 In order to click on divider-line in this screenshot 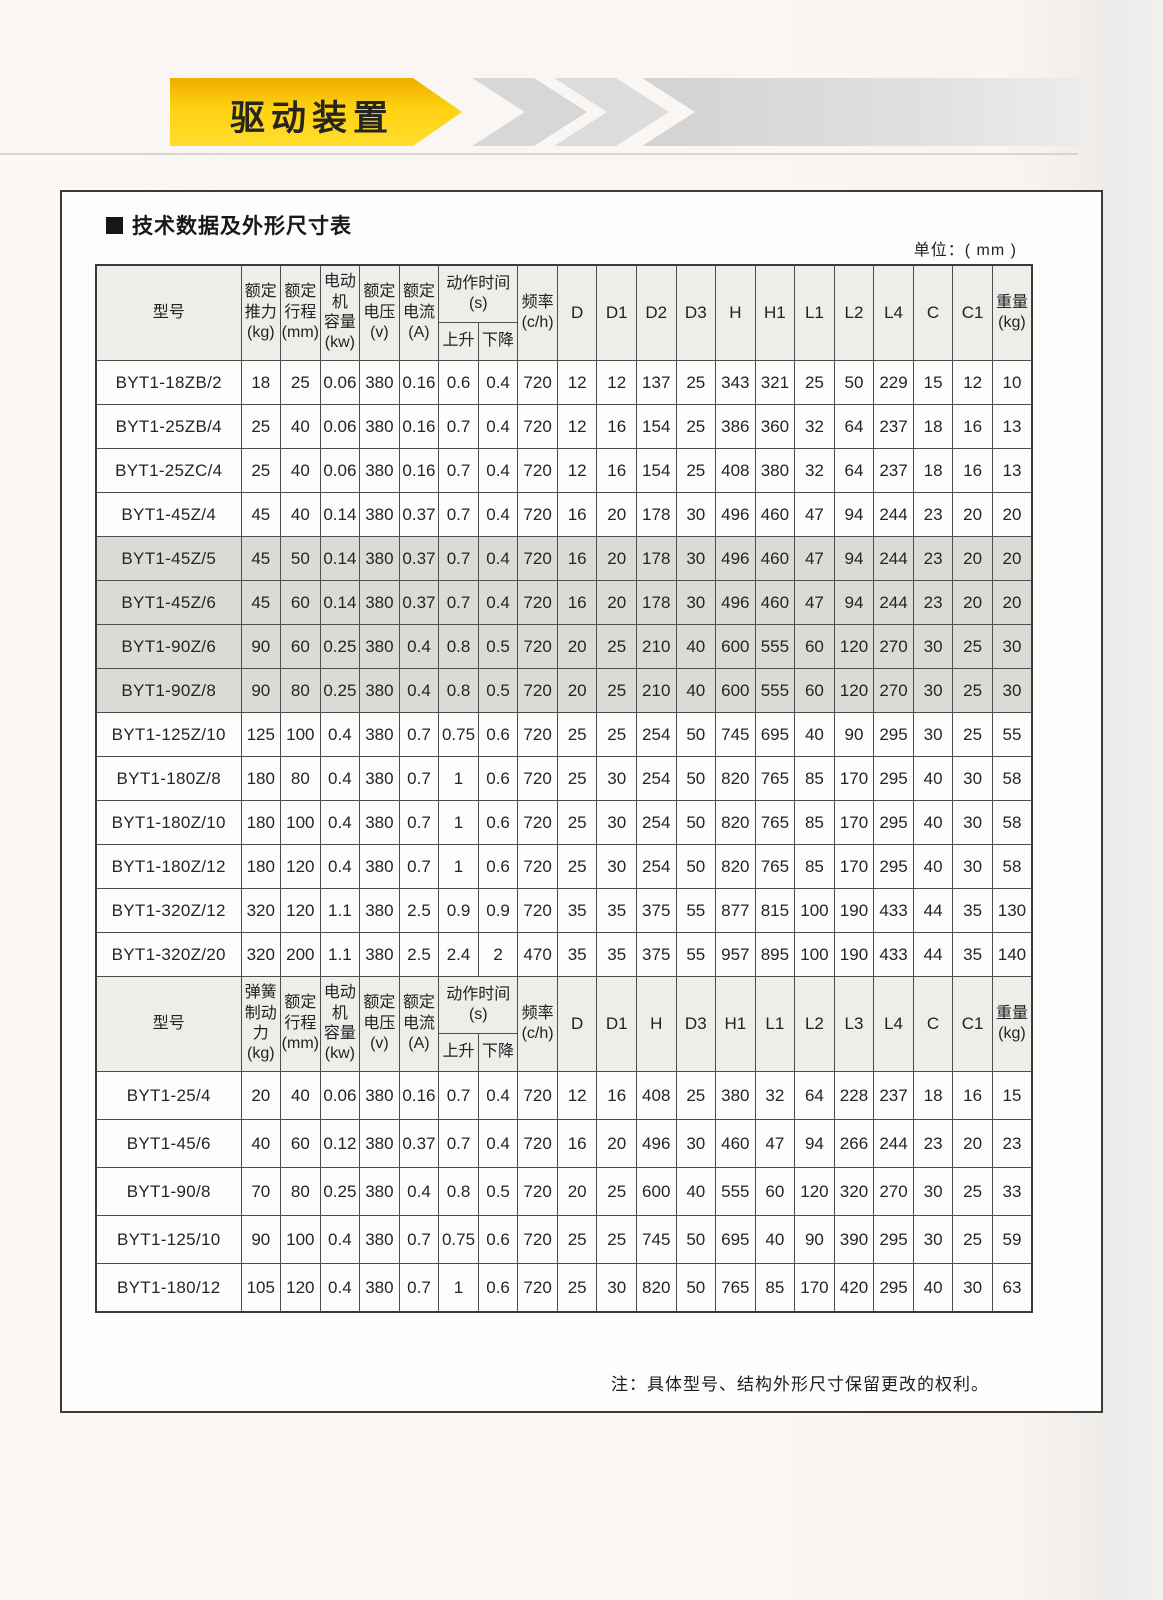, I will do `click(539, 154)`.